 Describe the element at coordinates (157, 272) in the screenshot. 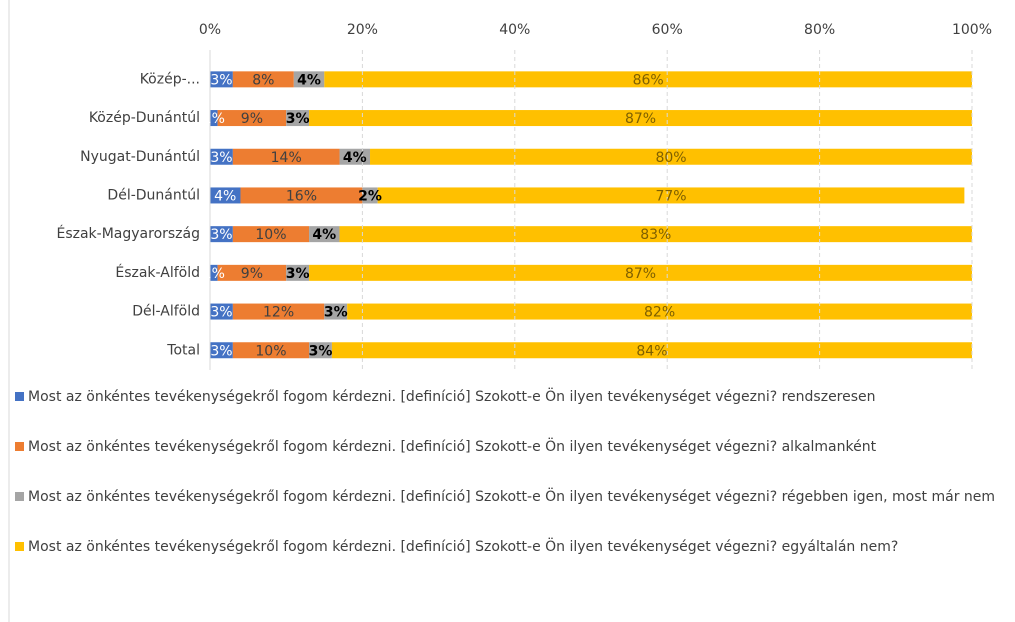

I see `category-label: Észak-Alföld` at that location.